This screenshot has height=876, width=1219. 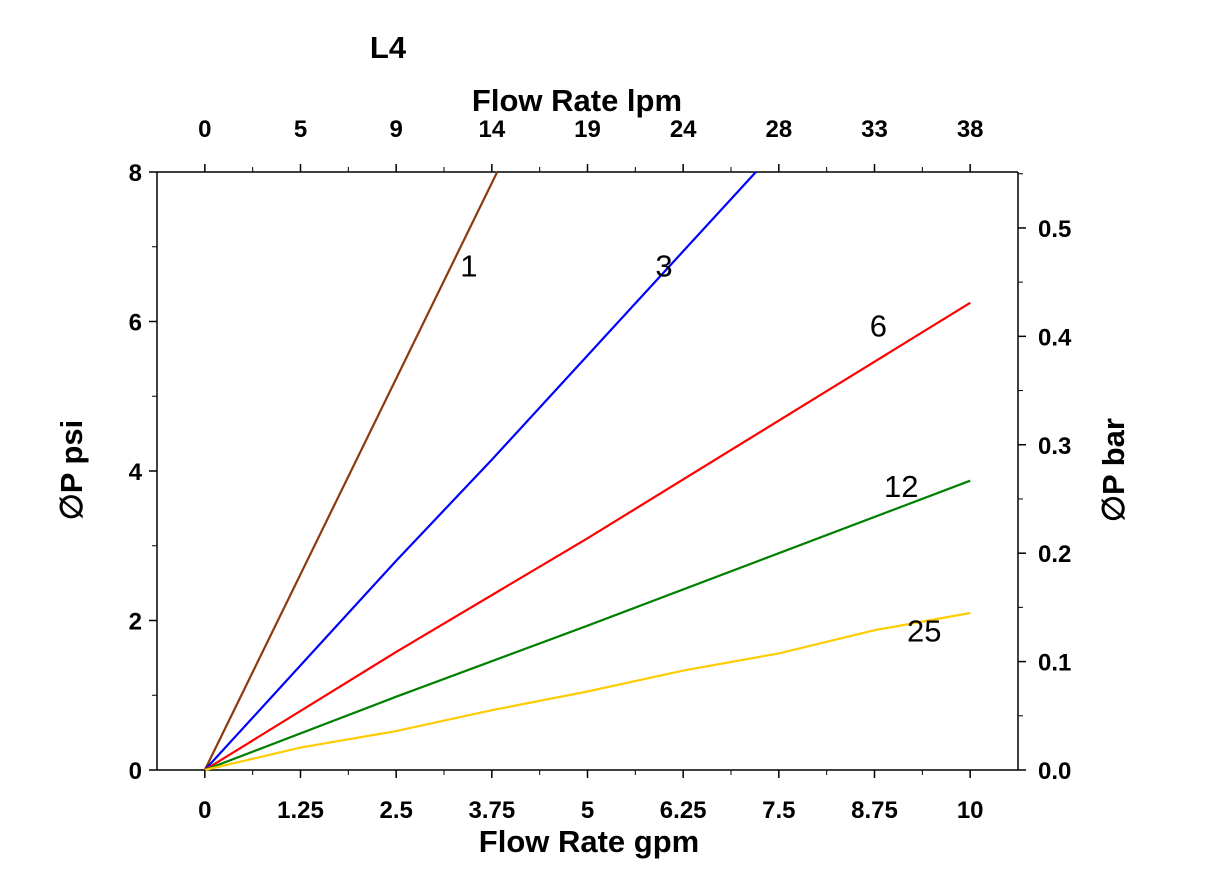 I want to click on x-tick-label: 2.5, so click(x=395, y=810).